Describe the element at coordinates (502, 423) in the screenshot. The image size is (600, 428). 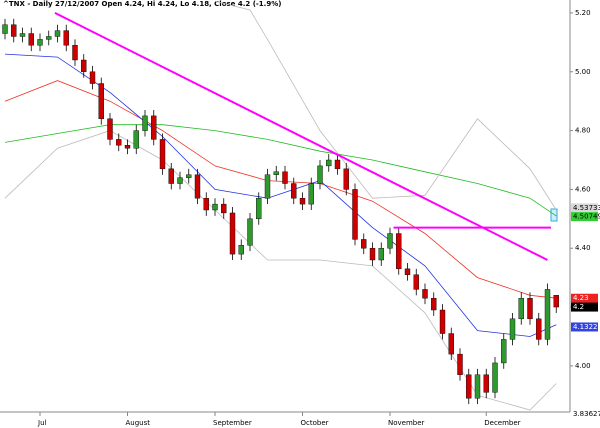
I see `x-tick-label: December` at that location.